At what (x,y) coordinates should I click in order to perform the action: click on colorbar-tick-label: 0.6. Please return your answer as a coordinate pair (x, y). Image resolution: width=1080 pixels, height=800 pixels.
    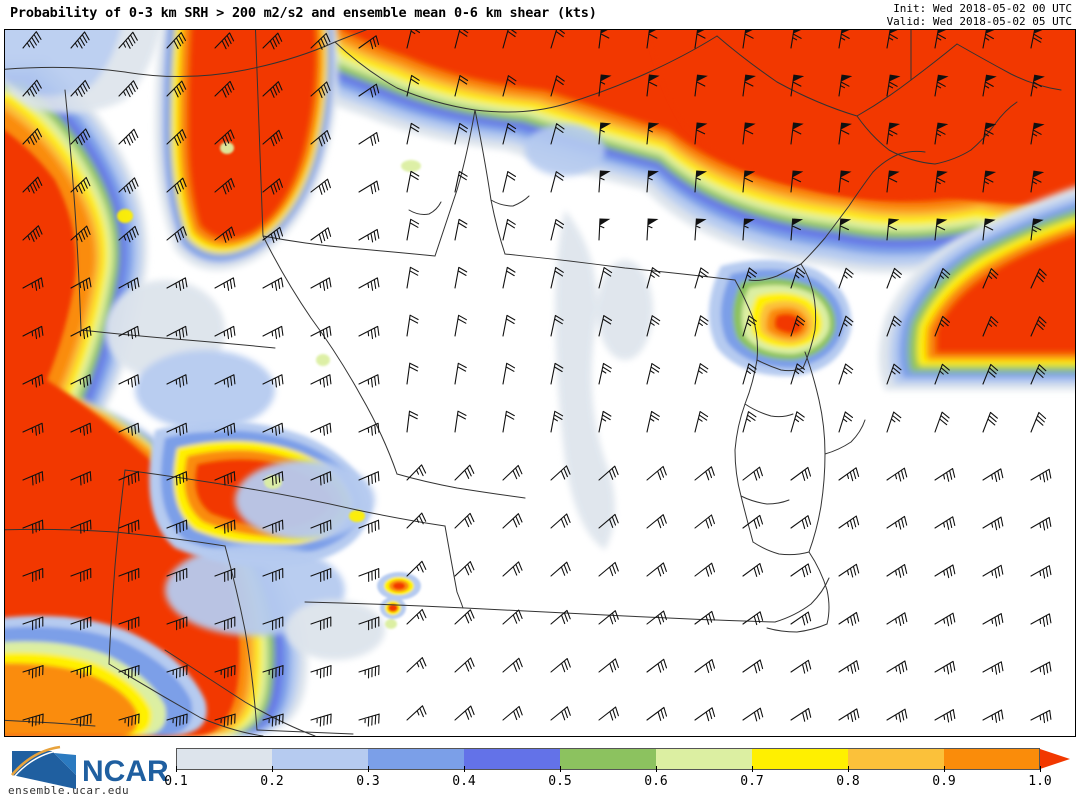
    Looking at the image, I should click on (656, 781).